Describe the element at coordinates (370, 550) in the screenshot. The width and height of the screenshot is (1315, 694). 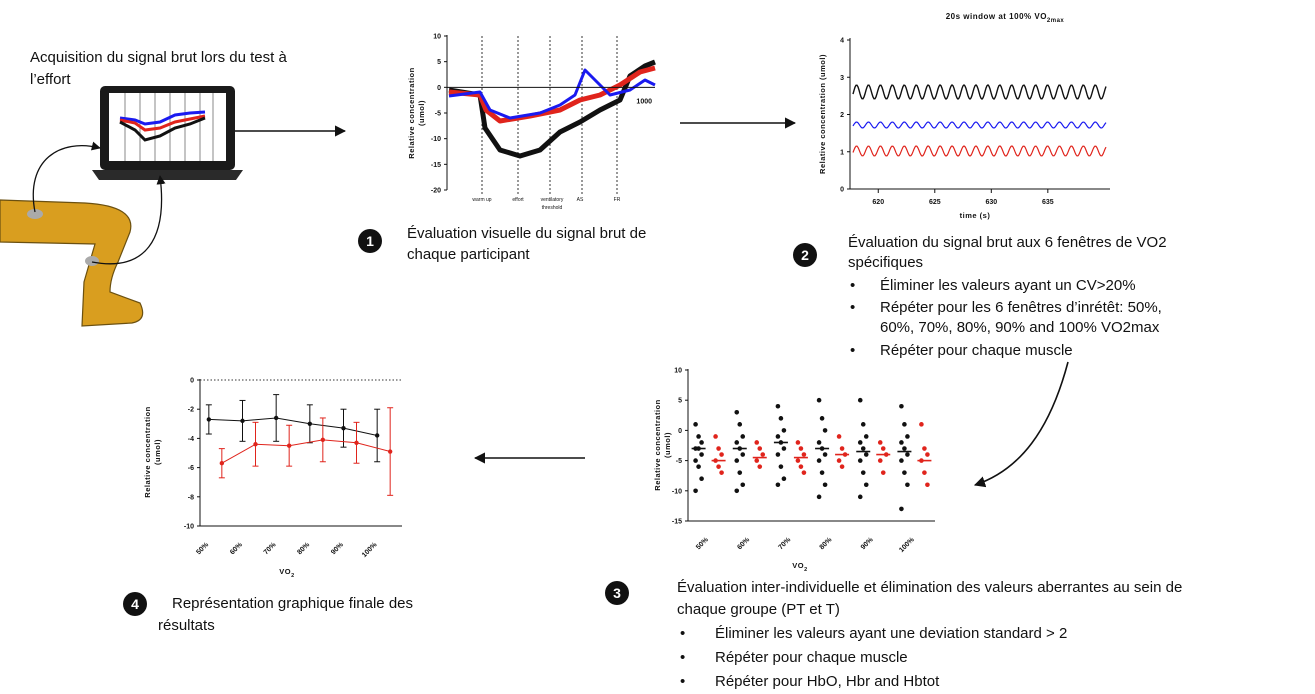
I see `x-tick-label: 100%` at that location.